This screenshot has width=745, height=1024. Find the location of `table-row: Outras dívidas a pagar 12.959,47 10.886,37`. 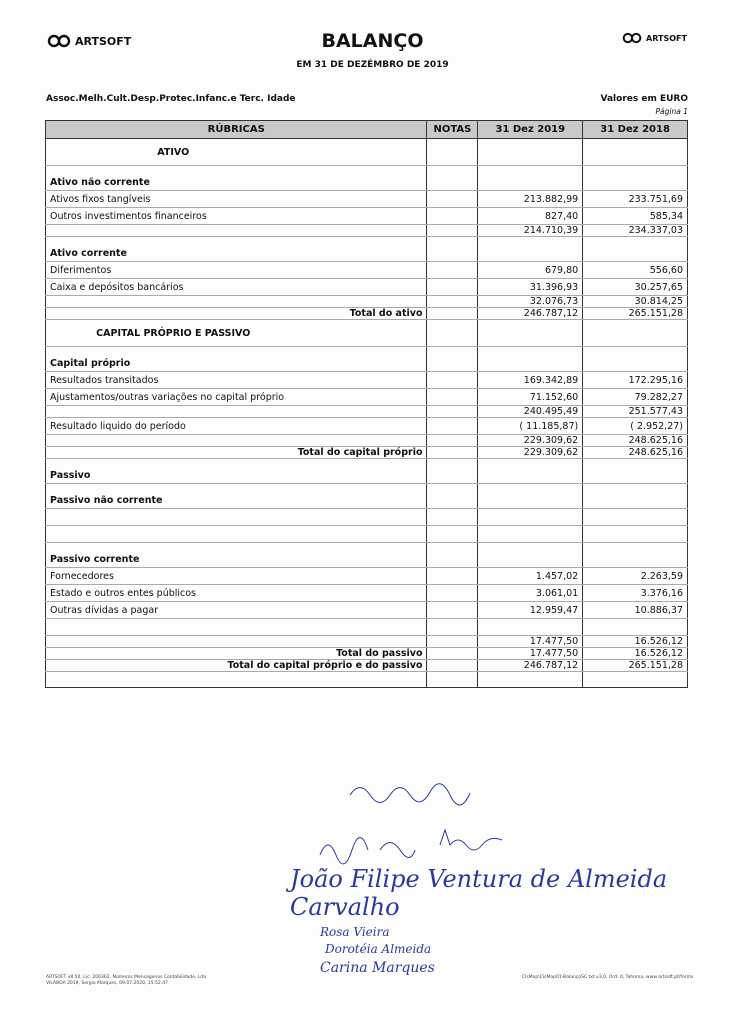

table-row: Outras dívidas a pagar 12.959,47 10.886,37 is located at coordinates (366, 610).